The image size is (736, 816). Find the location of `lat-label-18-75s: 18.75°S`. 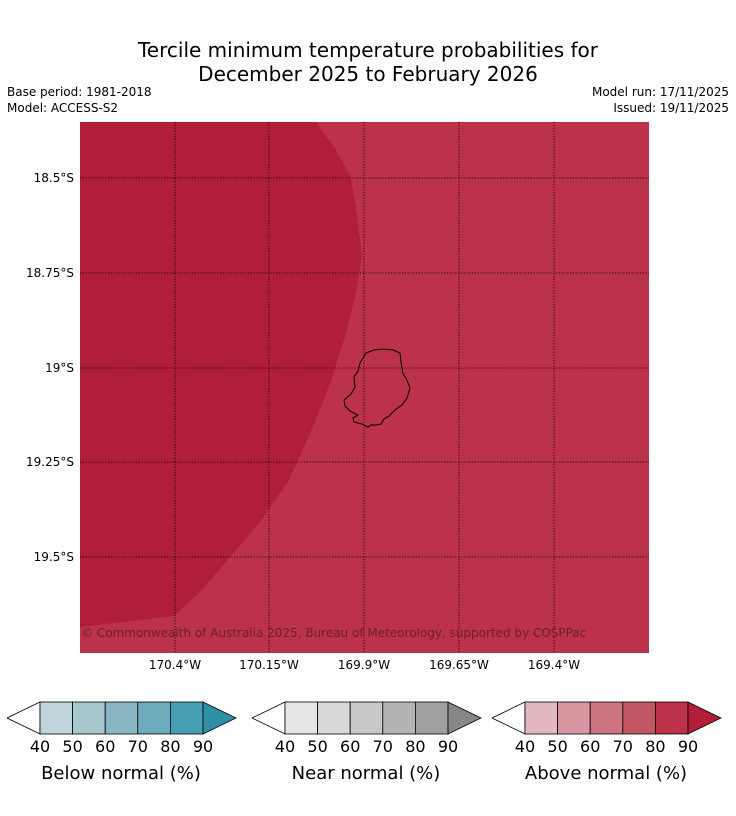

lat-label-18-75s: 18.75°S is located at coordinates (50, 273).